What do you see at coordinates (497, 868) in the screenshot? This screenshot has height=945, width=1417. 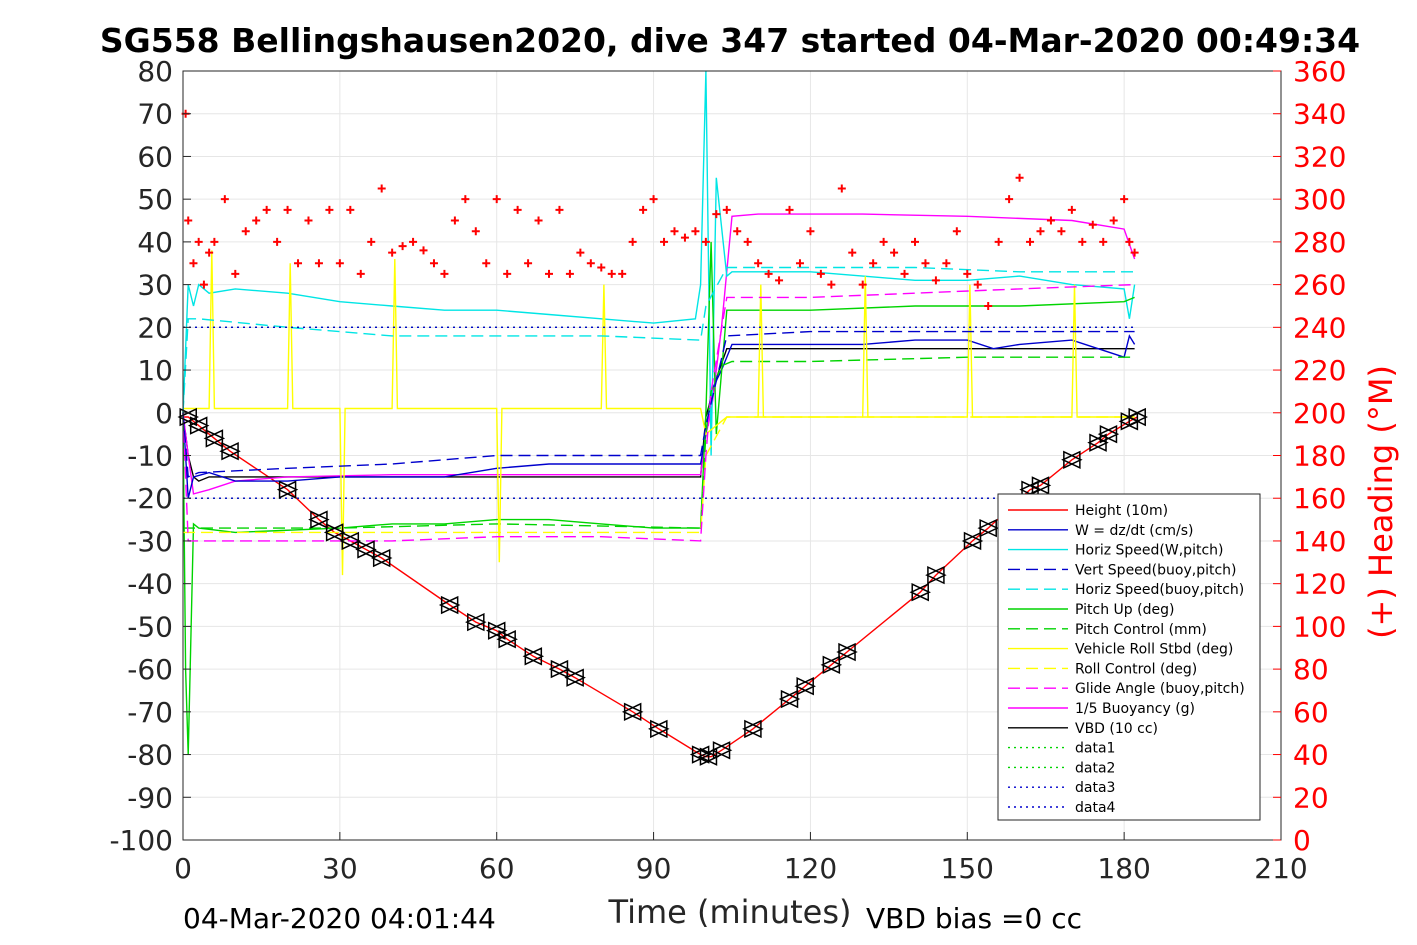 I see `x-tick-label: 60` at bounding box center [497, 868].